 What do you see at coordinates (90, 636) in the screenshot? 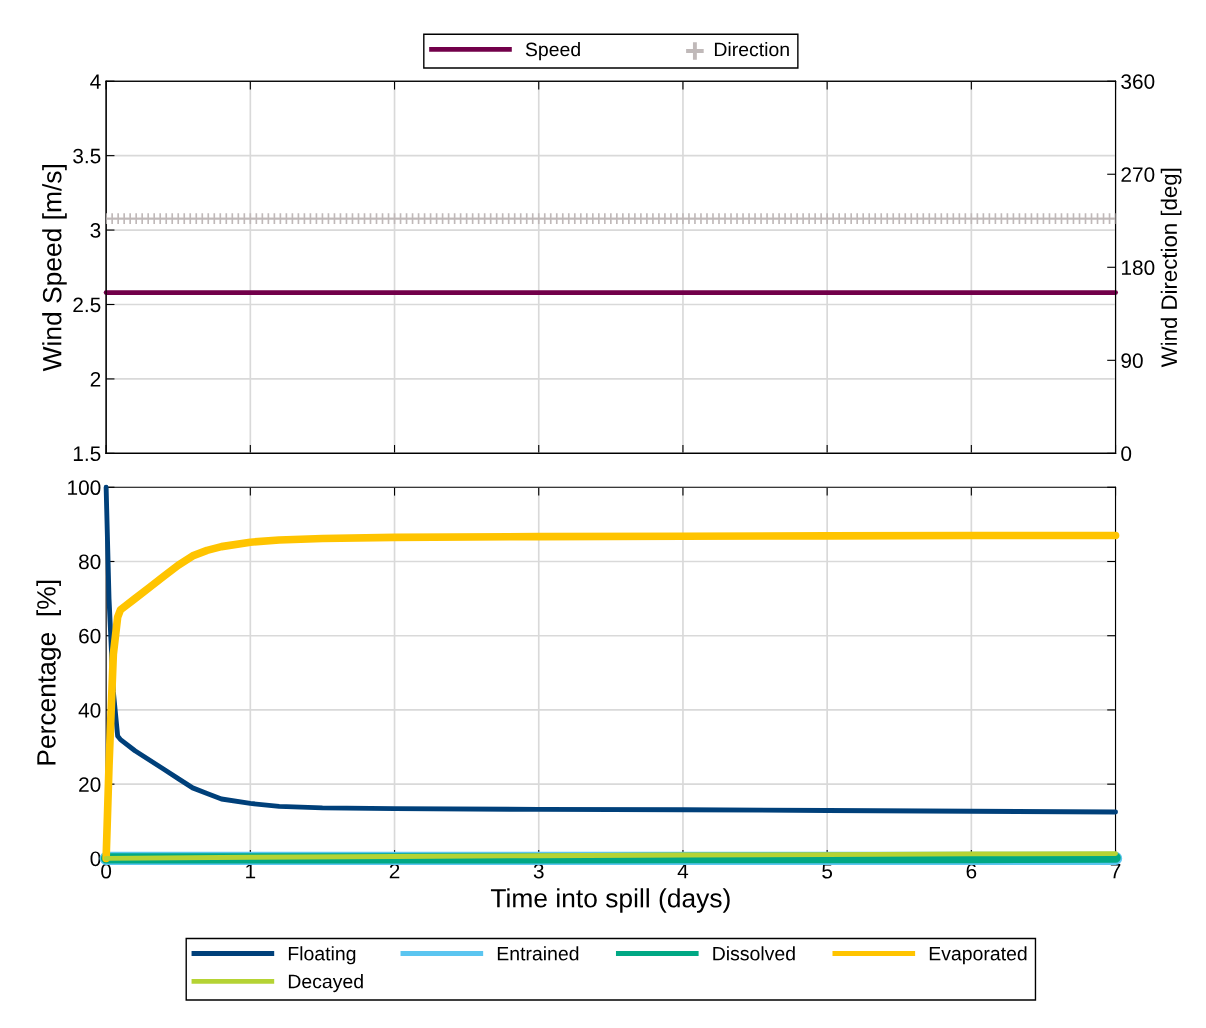
I see `y-tick-label: 60` at bounding box center [90, 636].